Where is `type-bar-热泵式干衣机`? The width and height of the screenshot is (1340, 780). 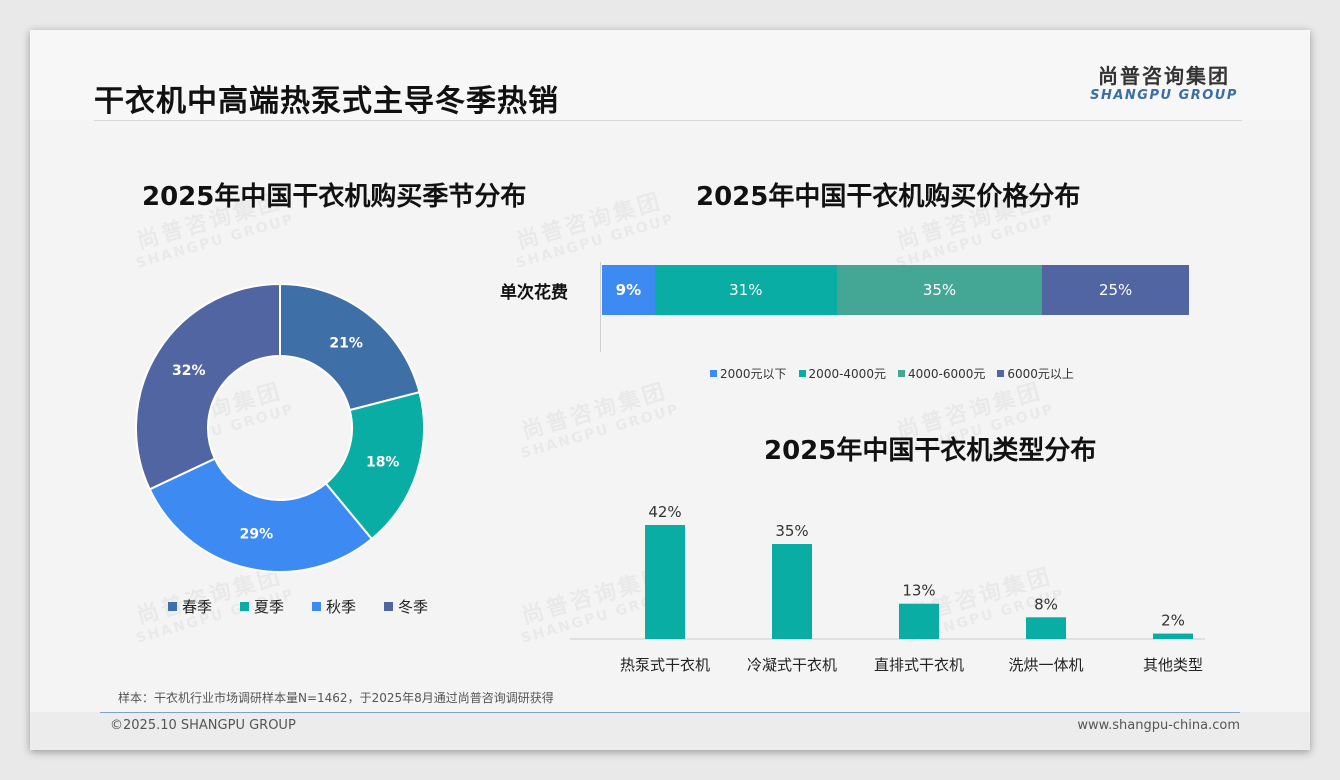
type-bar-热泵式干衣机 is located at coordinates (665, 582).